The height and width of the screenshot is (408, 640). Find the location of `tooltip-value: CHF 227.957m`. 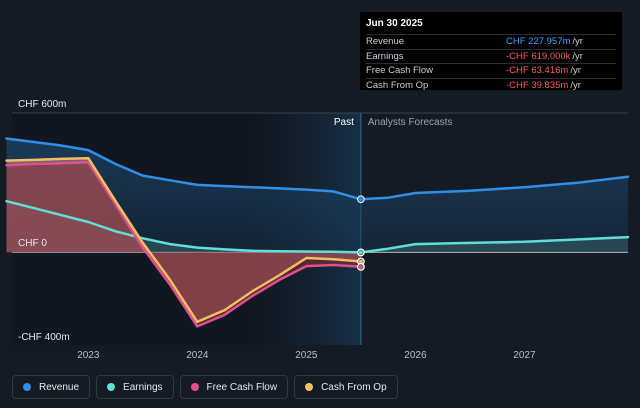

tooltip-value: CHF 227.957m is located at coordinates (538, 41).